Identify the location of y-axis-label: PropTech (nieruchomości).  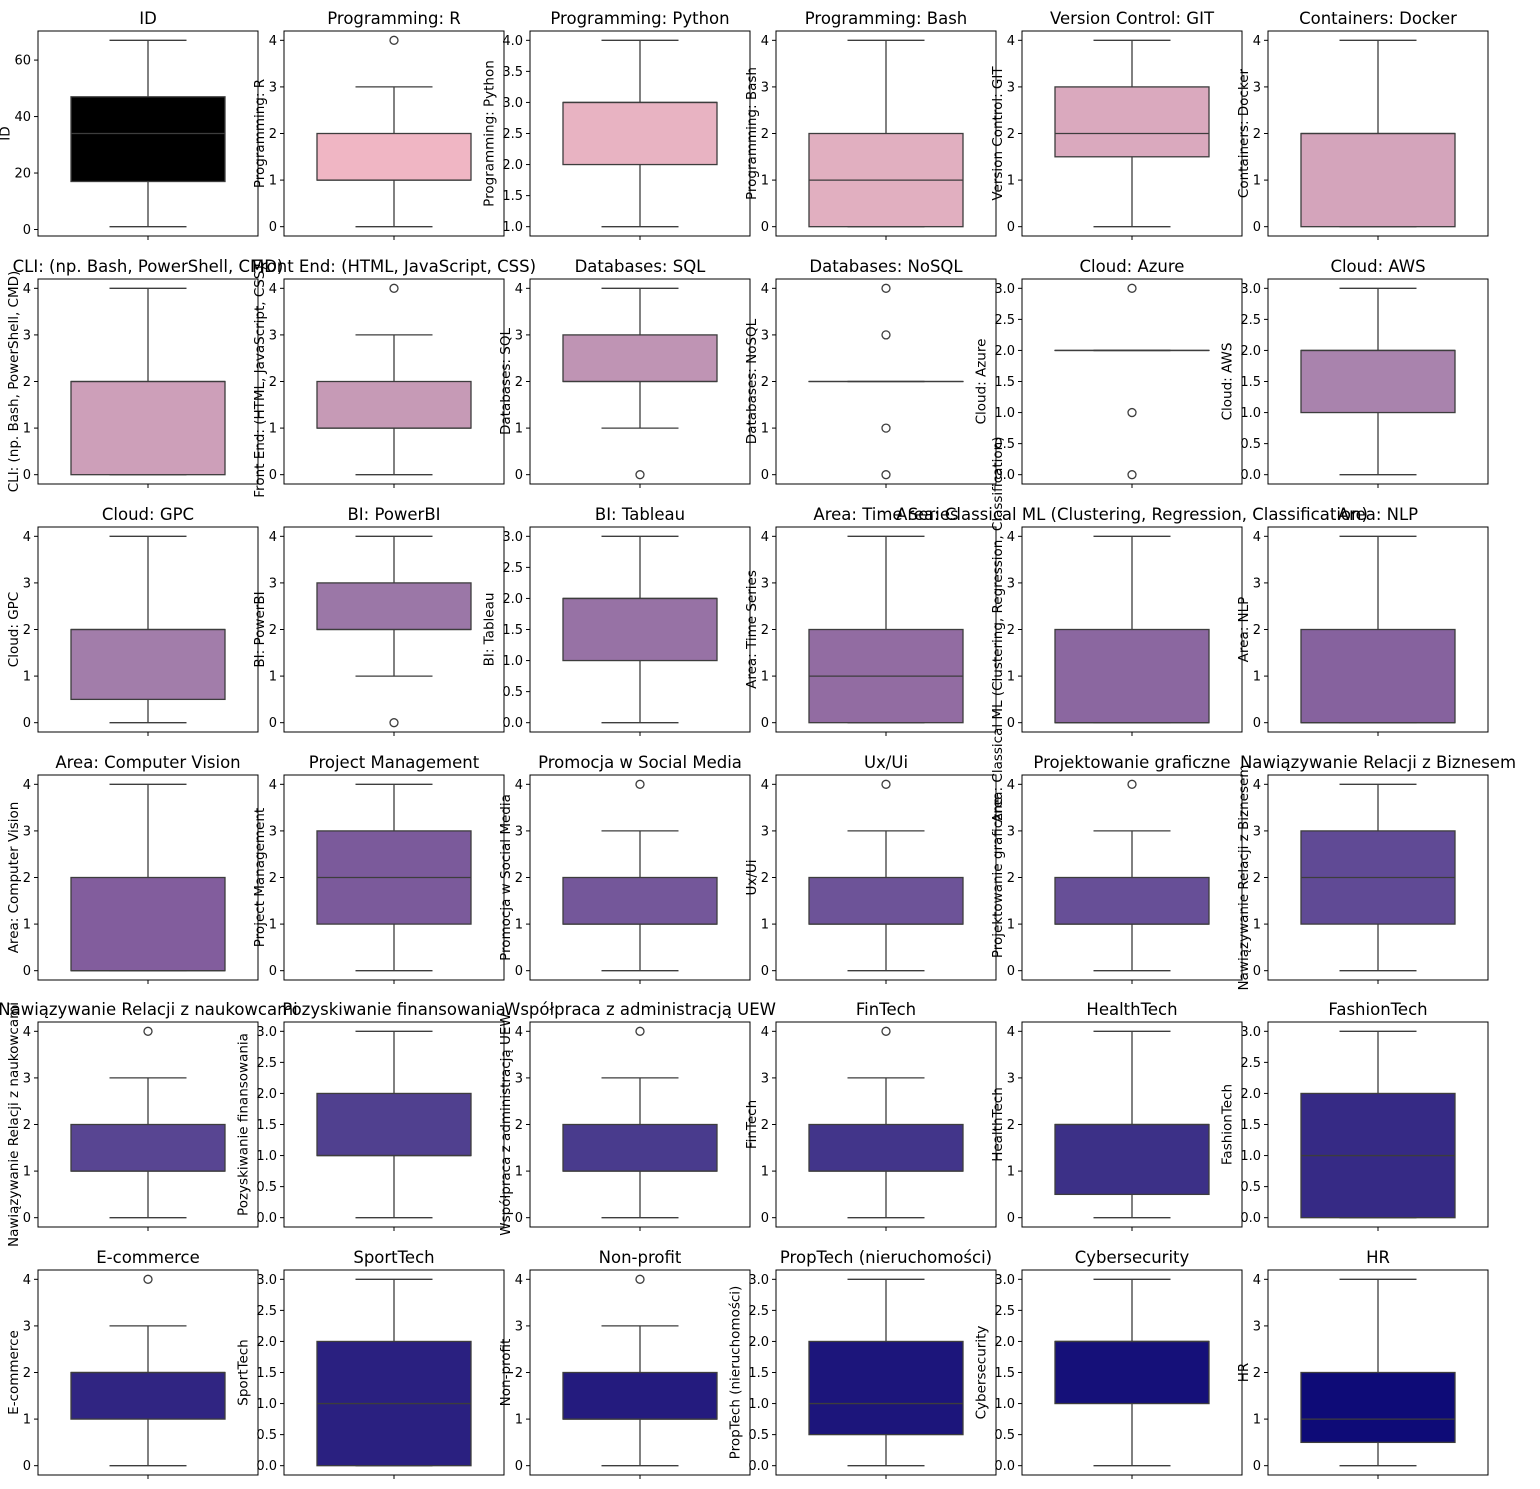
(735, 1373).